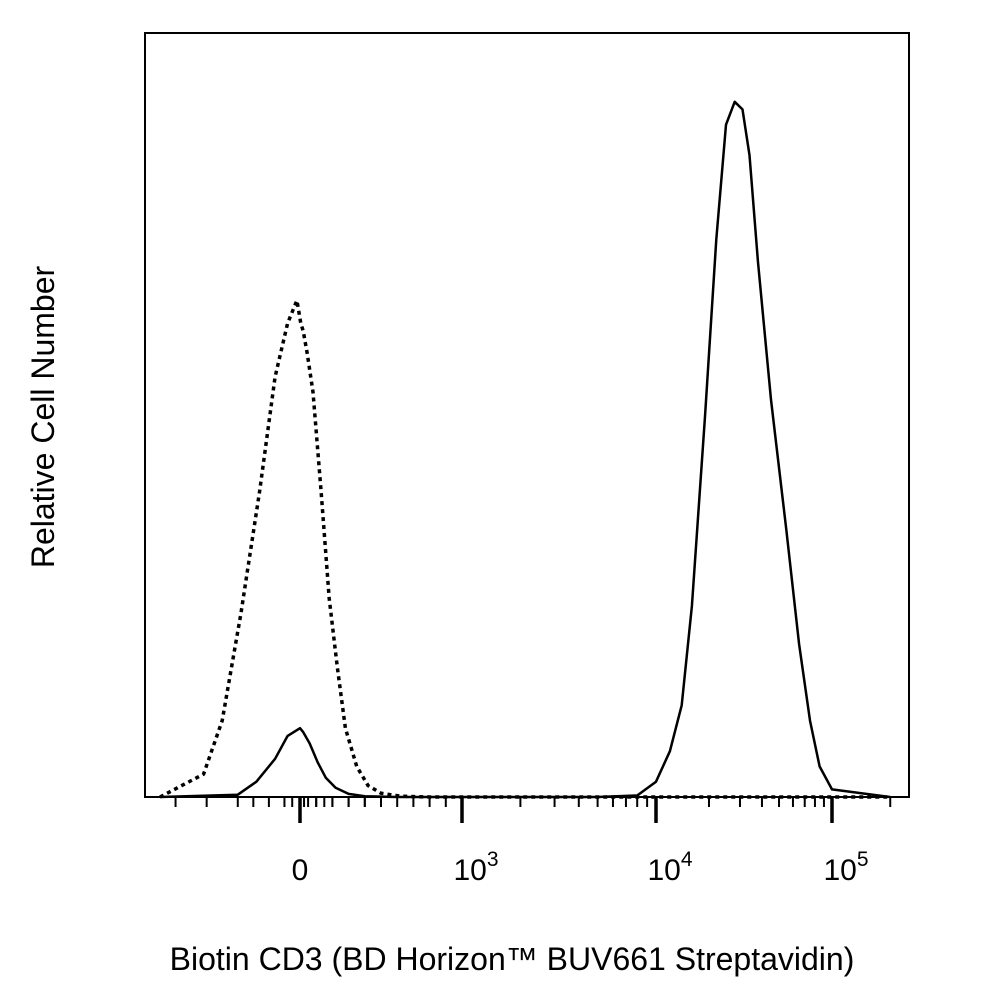 Image resolution: width=1004 pixels, height=1004 pixels. I want to click on y-axis-title: Relative Cell Number, so click(43, 416).